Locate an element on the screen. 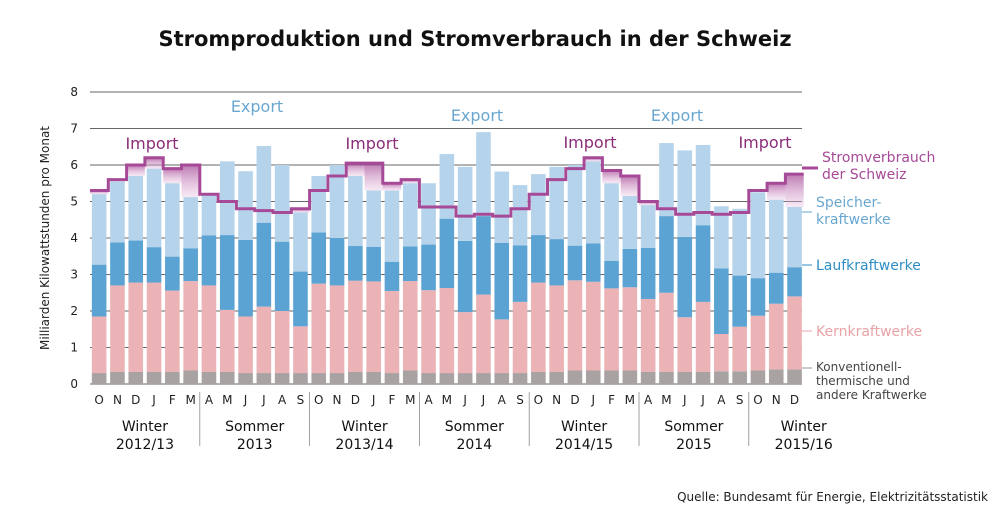 Image resolution: width=1000 pixels, height=513 pixels. y-ticks: 0 1 2 3 4 5 6 7 8 is located at coordinates (74, 238).